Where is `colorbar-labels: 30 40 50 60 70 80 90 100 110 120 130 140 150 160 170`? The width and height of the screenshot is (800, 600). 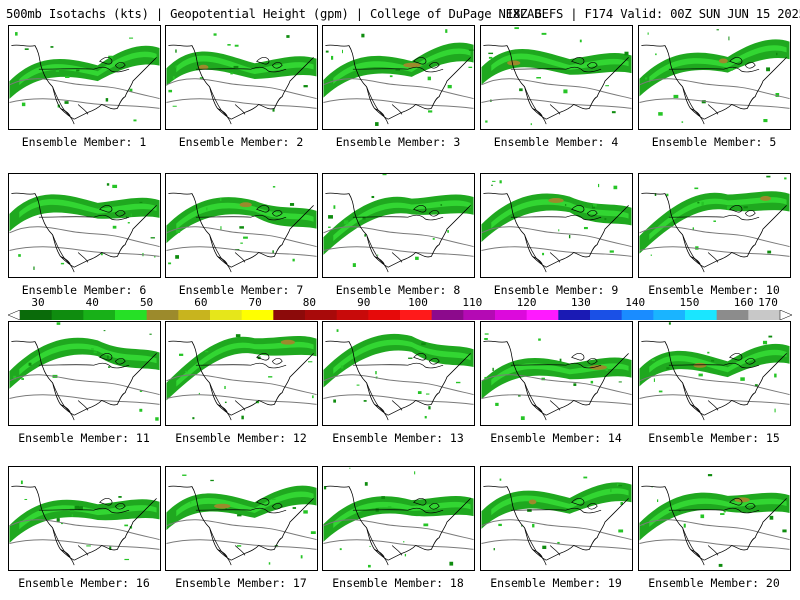 colorbar-labels: 30 40 50 60 70 80 90 100 110 120 130 140 150 160 170 is located at coordinates (400, 303).